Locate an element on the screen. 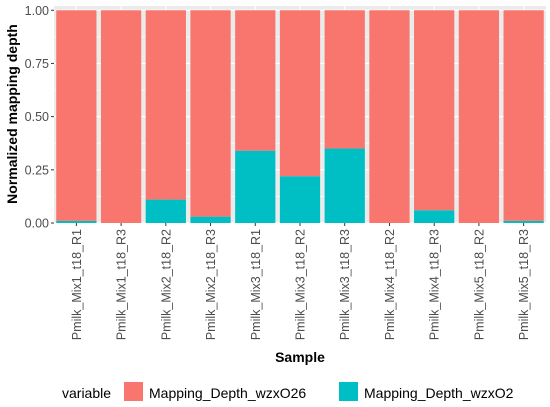  x-tick-label: Pmilk_Mix4_t18_R3 is located at coordinates (435, 284).